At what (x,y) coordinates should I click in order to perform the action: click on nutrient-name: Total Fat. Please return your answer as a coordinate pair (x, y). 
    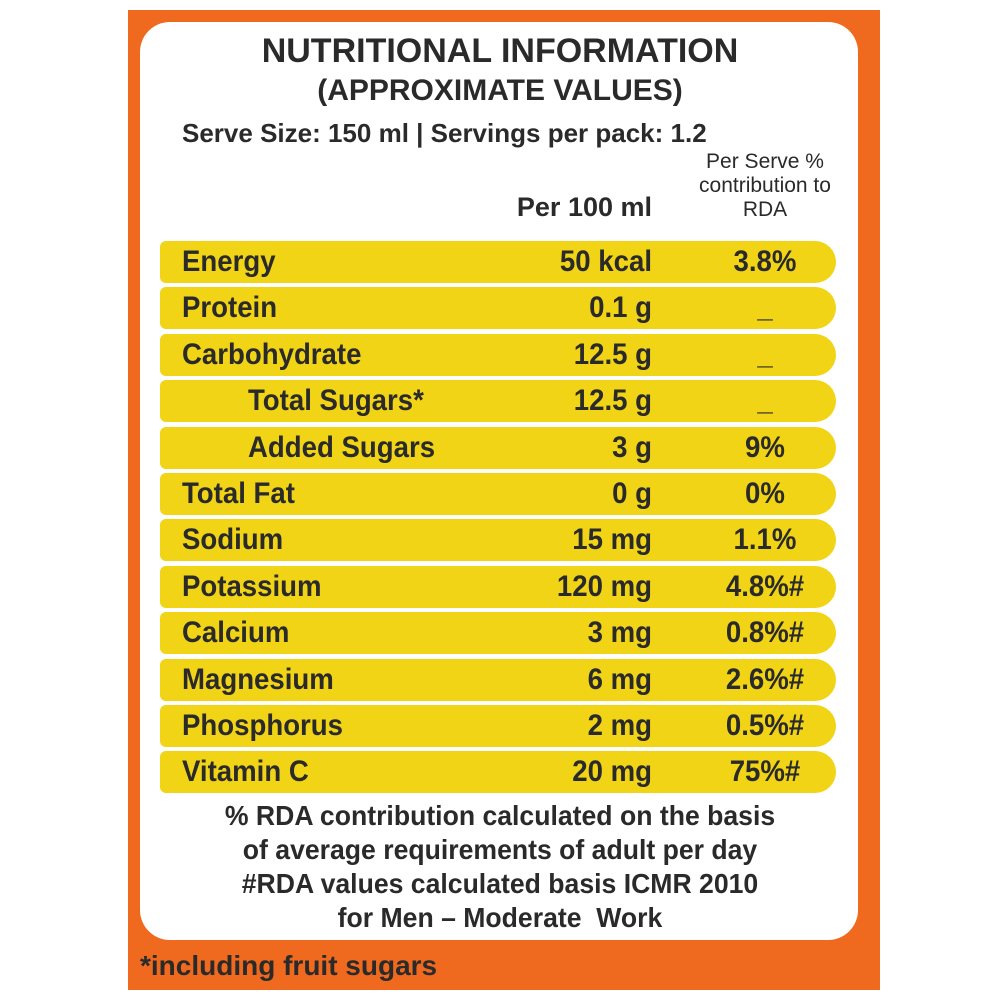
    Looking at the image, I should click on (238, 493).